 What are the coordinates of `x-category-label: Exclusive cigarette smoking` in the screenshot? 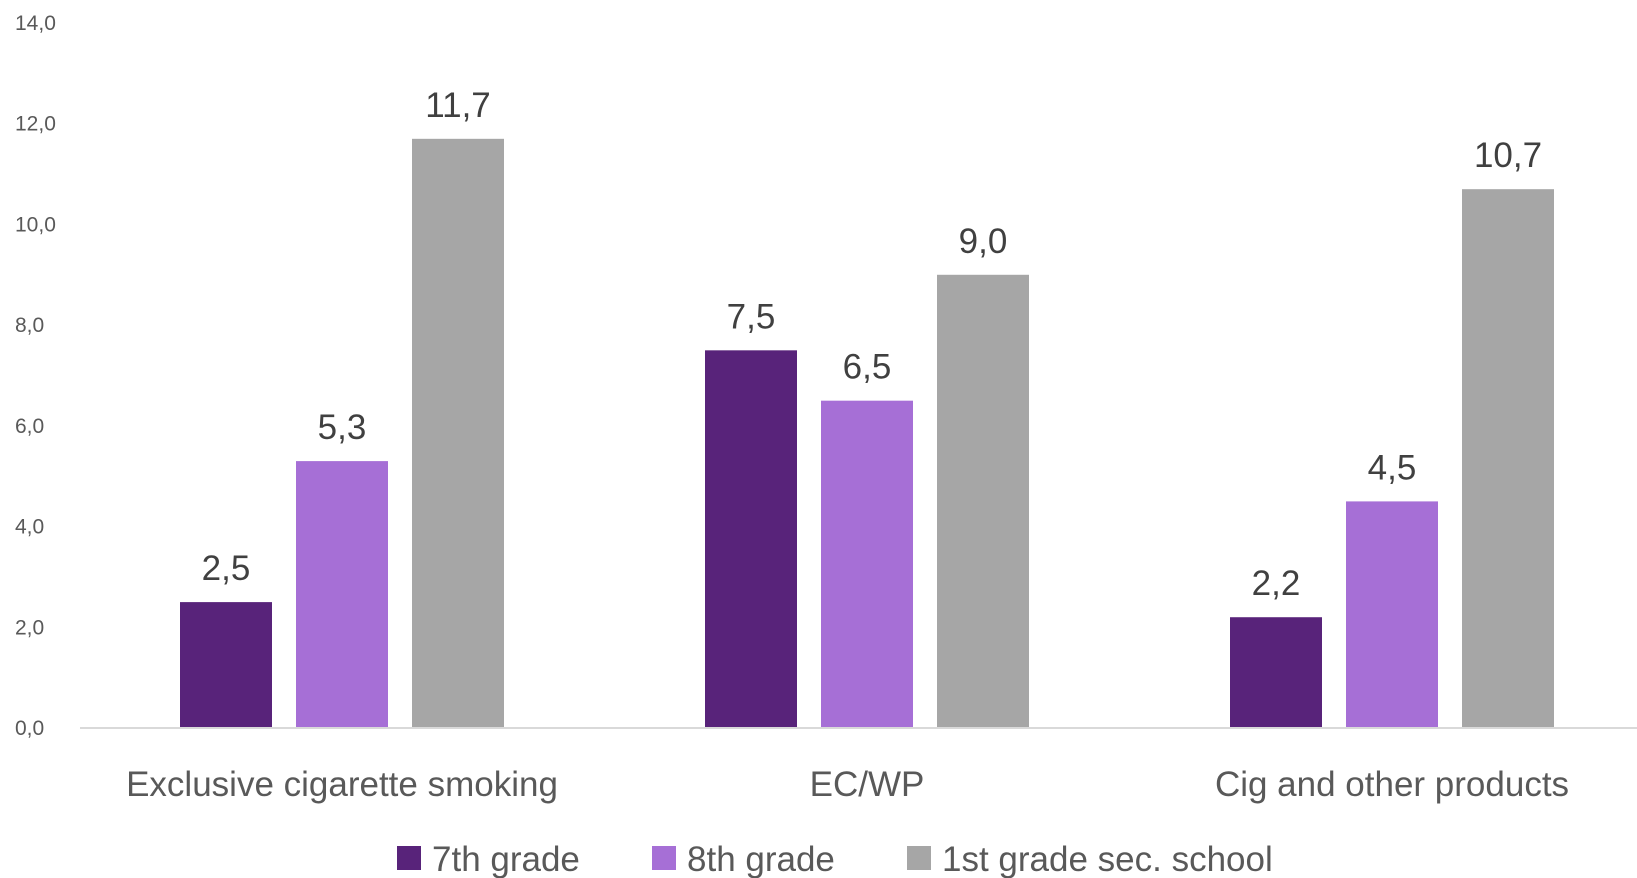 It's located at (342, 784).